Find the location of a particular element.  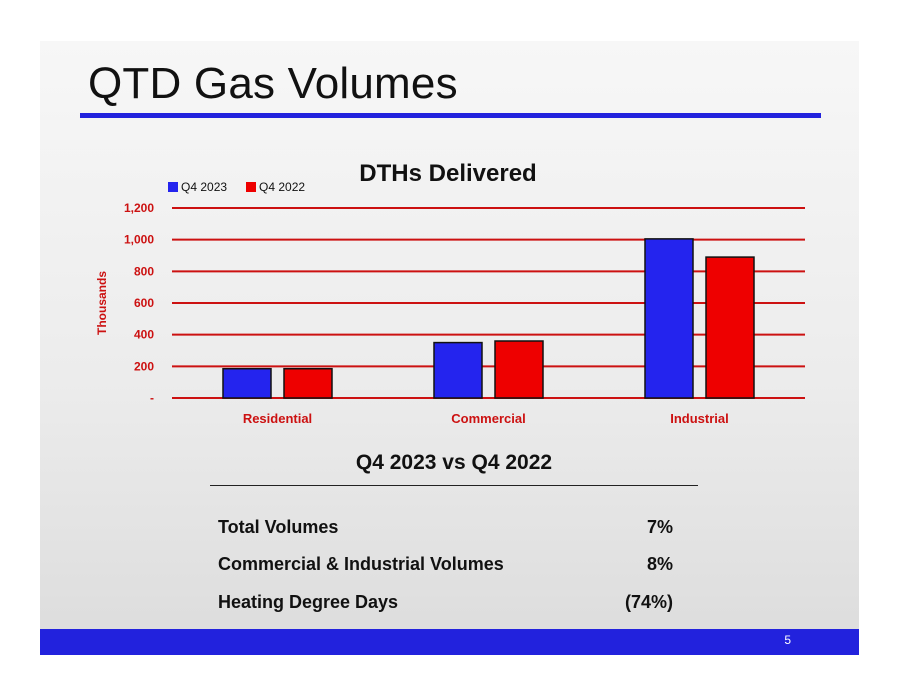

y-axis-label: Thousands is located at coordinates (102, 303).